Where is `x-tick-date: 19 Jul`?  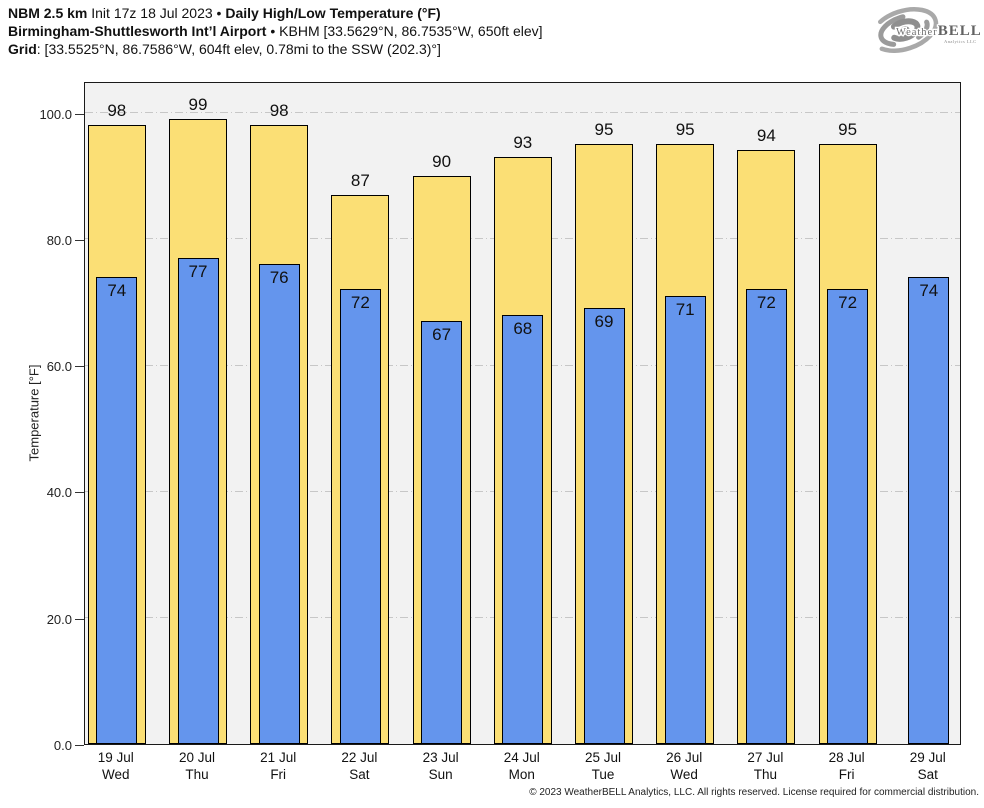 x-tick-date: 19 Jul is located at coordinates (115, 757).